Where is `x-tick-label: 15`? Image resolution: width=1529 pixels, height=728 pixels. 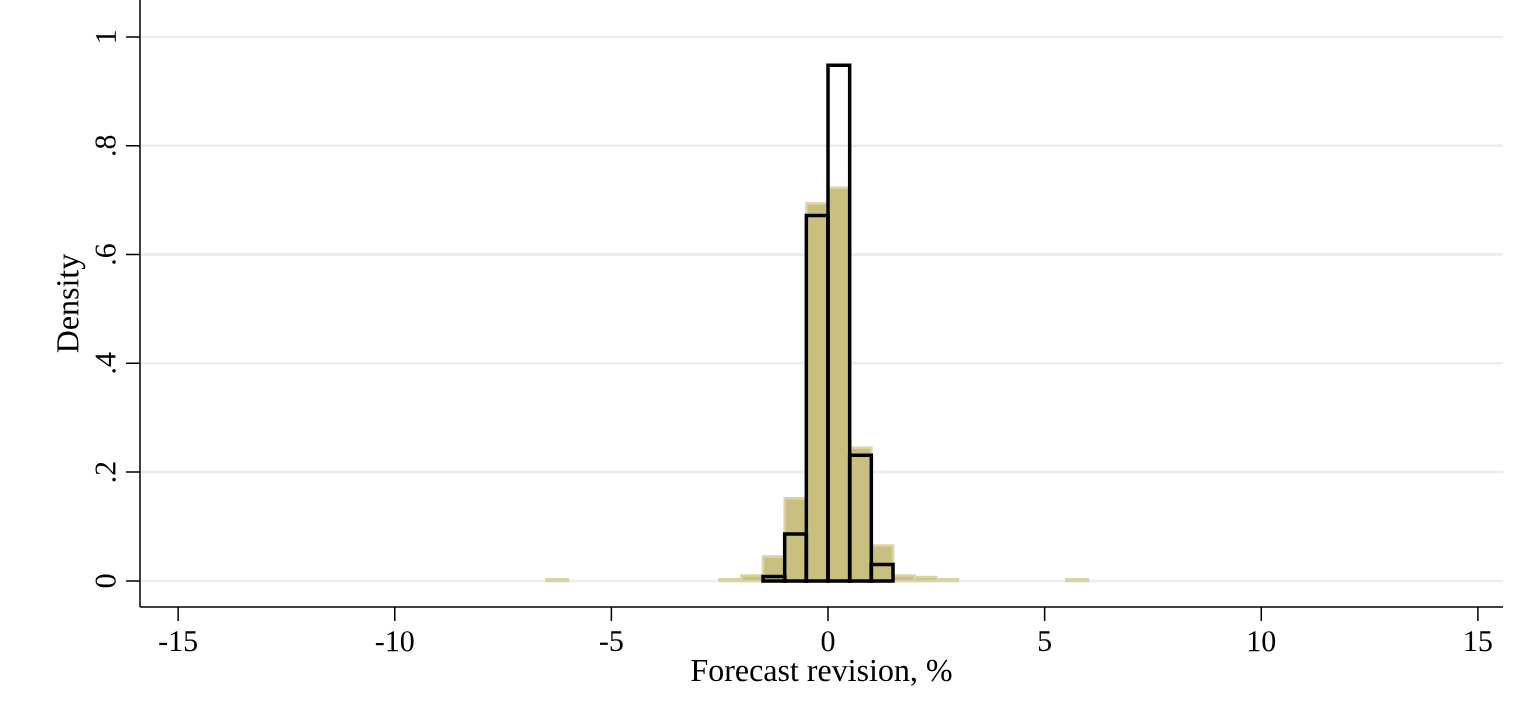
x-tick-label: 15 is located at coordinates (1478, 641).